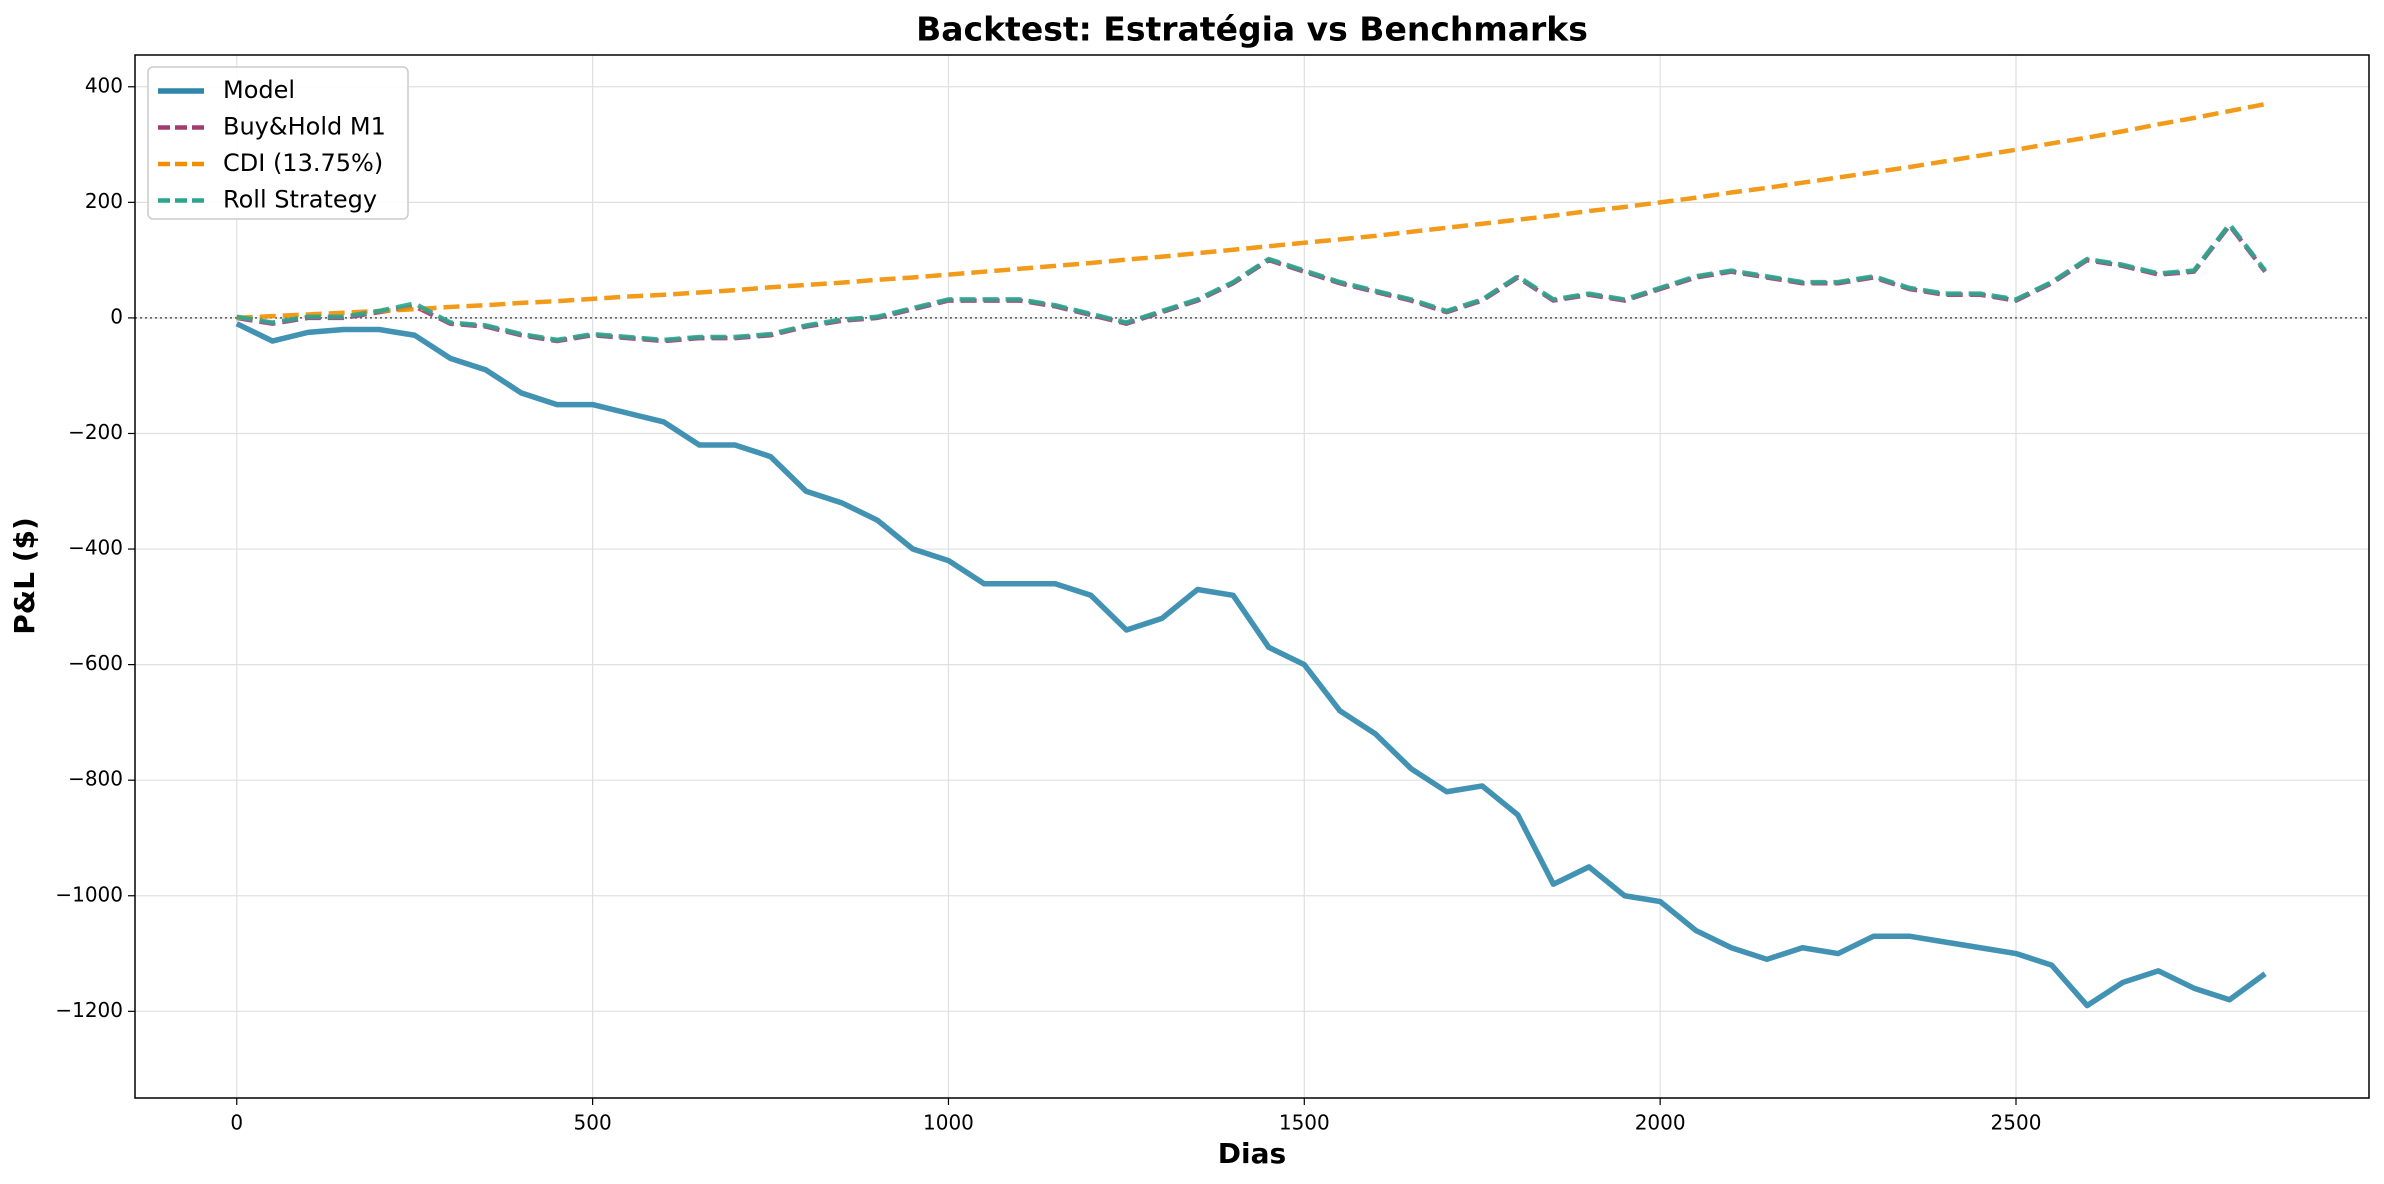 This screenshot has height=1184, width=2384. I want to click on legend-label: CDI (13.75%), so click(303, 163).